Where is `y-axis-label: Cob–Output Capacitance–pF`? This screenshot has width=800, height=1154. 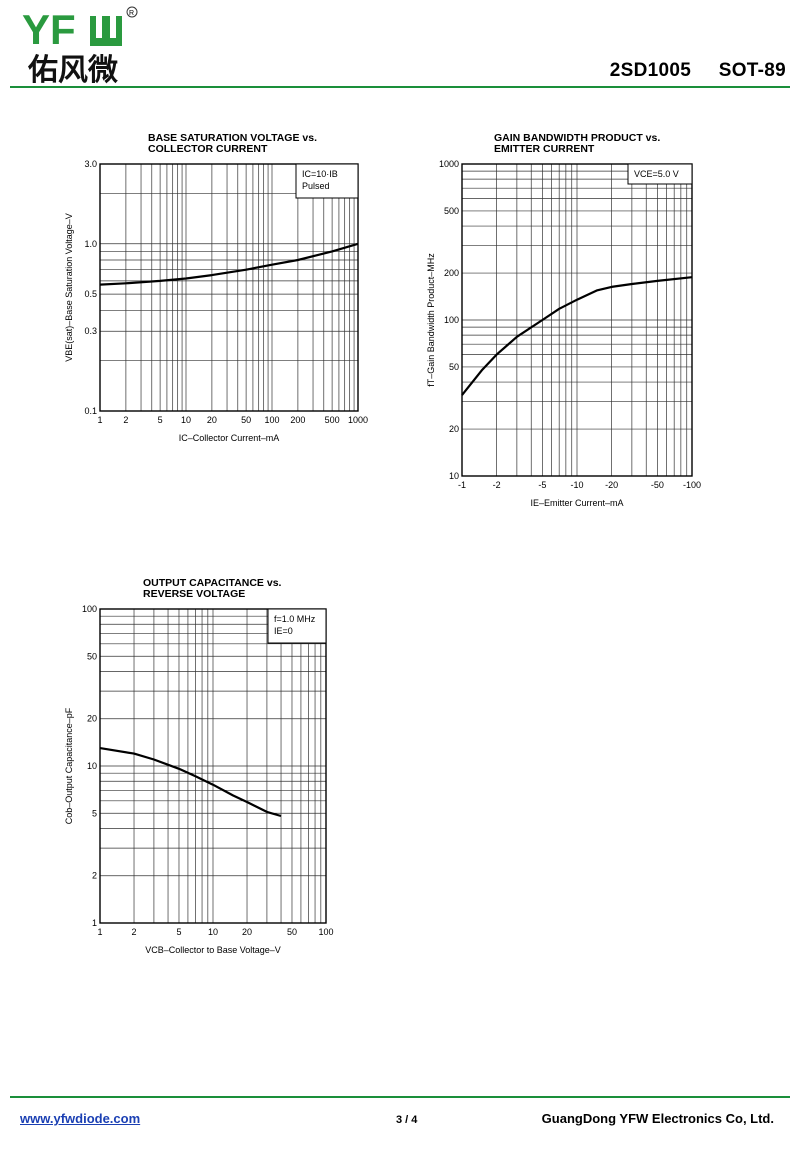
y-axis-label: Cob–Output Capacitance–pF is located at coordinates (69, 765).